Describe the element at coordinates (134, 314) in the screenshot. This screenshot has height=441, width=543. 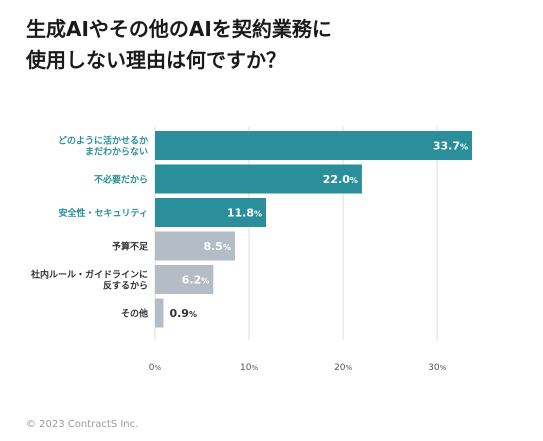
I see `category-label: その他` at that location.